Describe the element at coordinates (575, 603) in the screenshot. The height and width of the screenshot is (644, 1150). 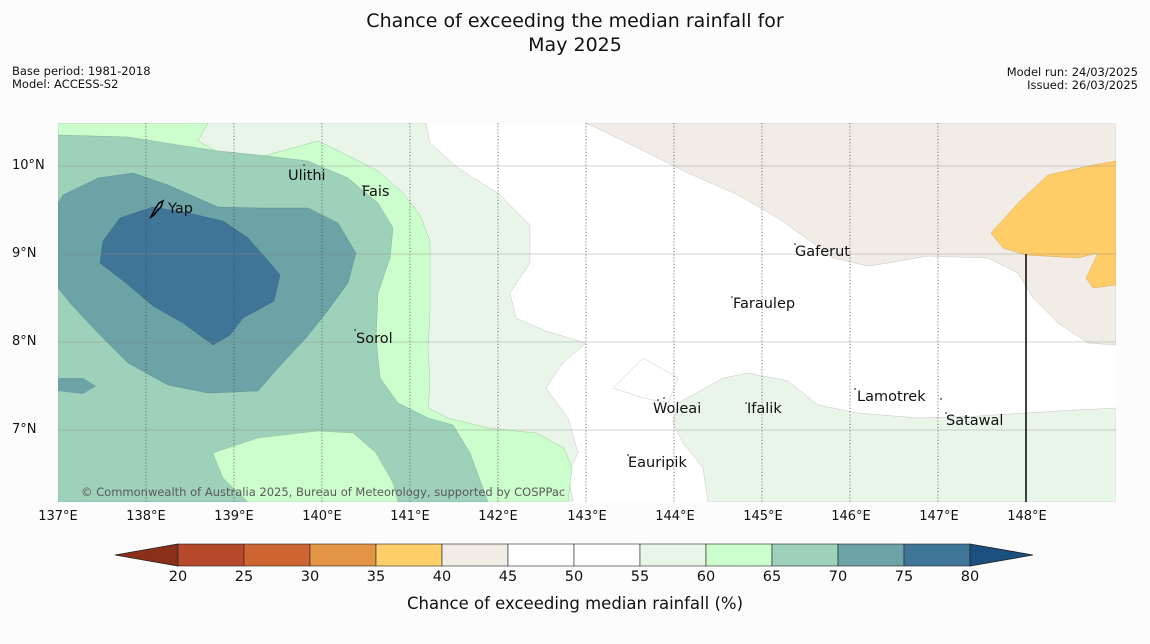
I see `colorbar-label: Chance of exceeding median rainfall (%)` at that location.